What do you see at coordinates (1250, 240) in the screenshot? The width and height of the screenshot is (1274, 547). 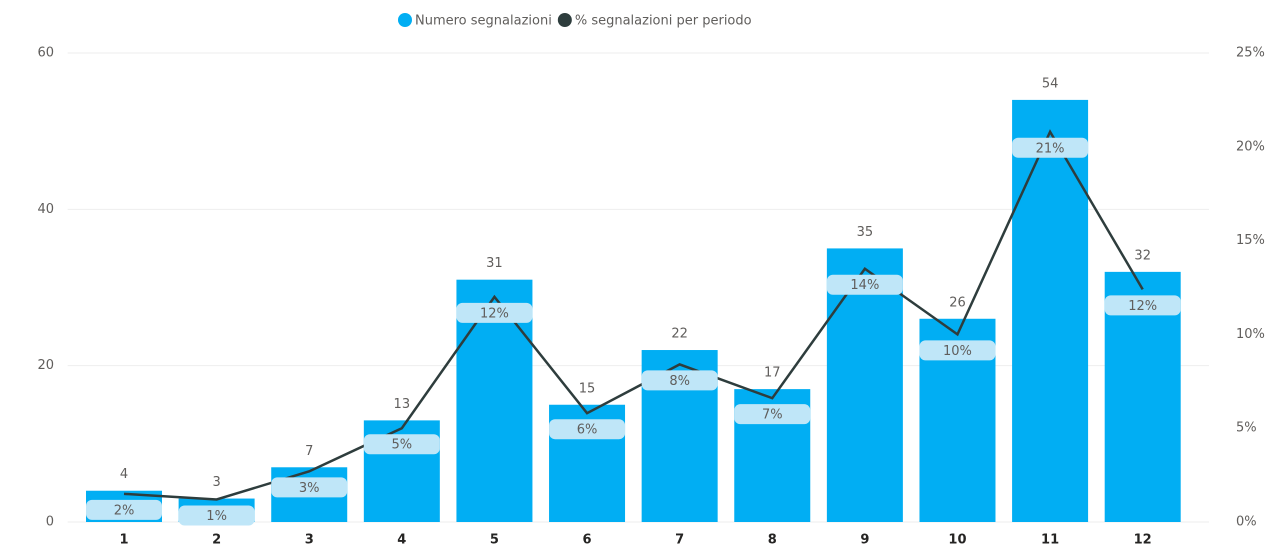 I see `y2-tick-label: 15%` at bounding box center [1250, 240].